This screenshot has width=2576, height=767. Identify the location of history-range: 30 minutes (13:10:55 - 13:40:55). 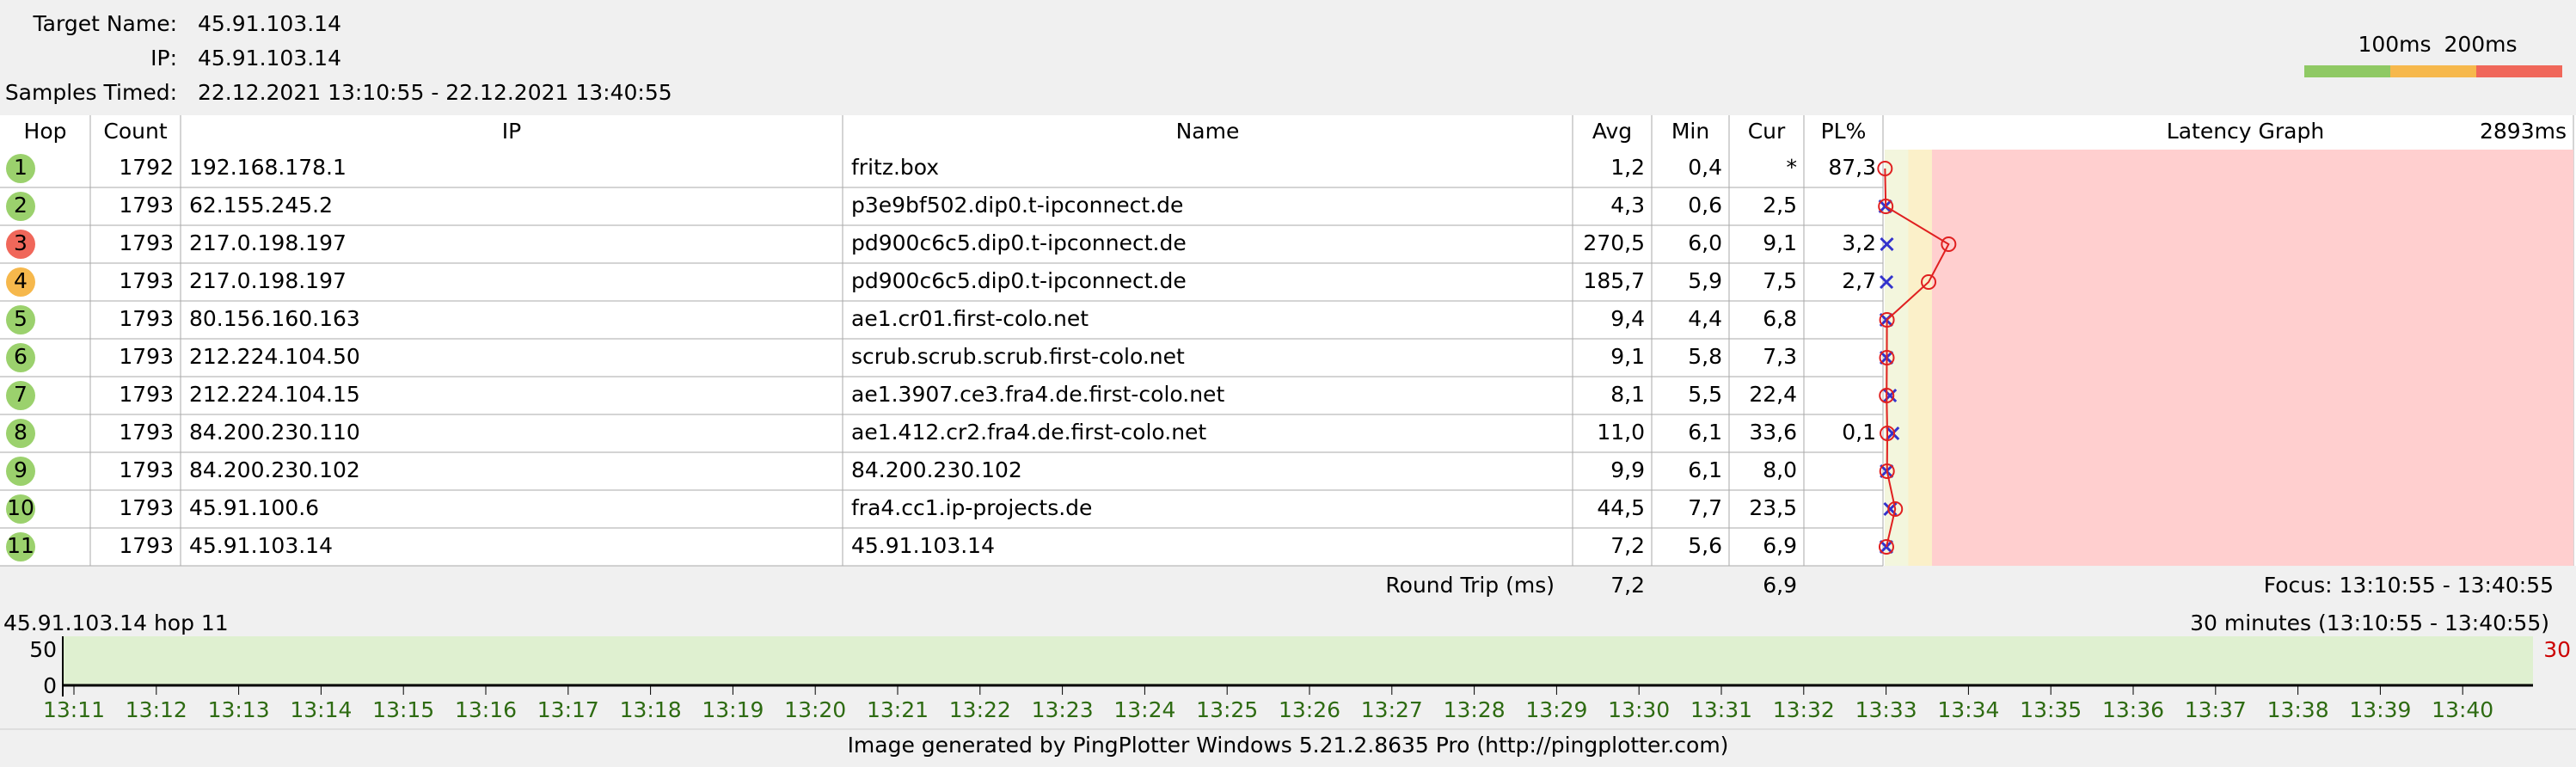
(2369, 623).